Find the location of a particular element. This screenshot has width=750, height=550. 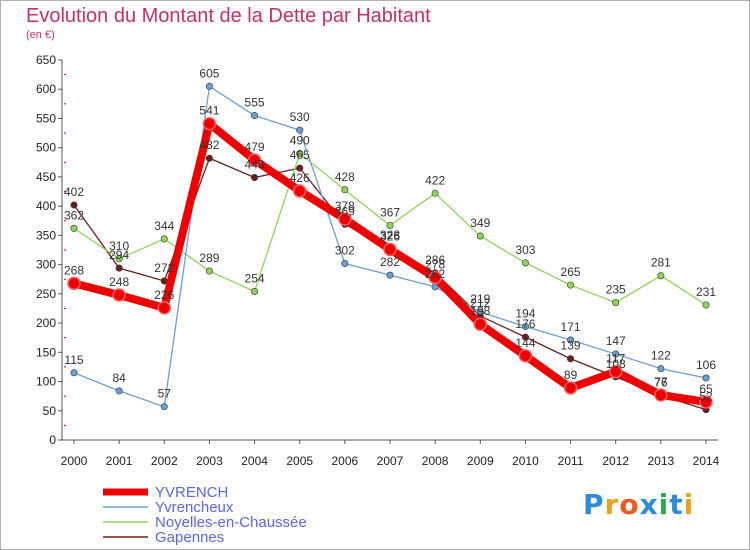

data-label: 108 is located at coordinates (616, 364).